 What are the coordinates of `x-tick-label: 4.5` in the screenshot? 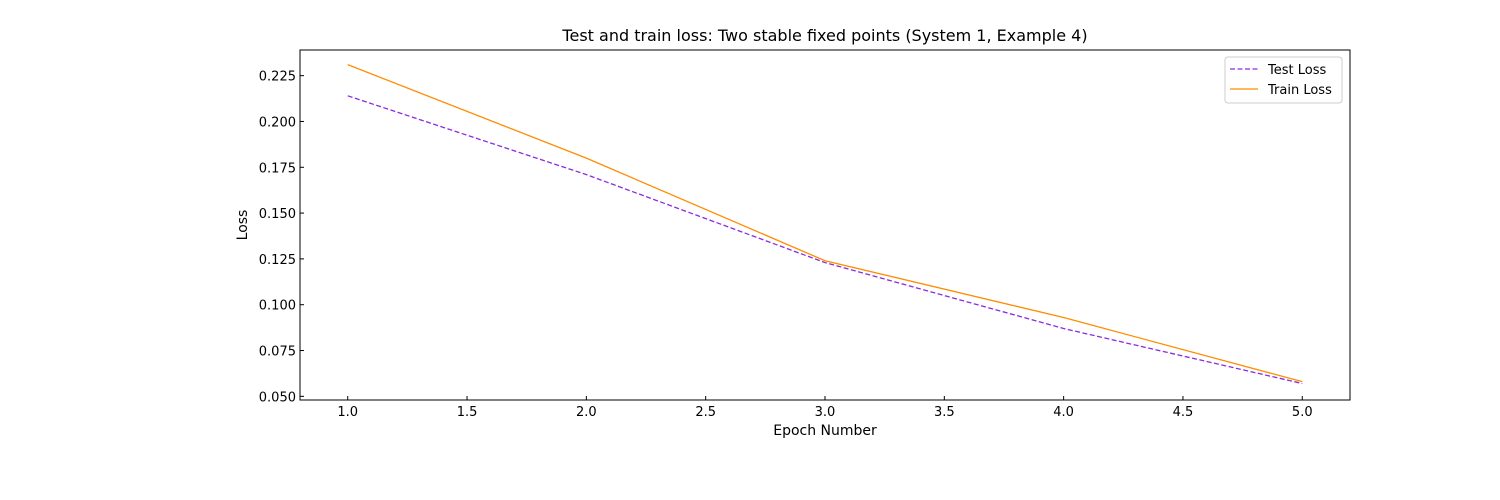 It's located at (1183, 412).